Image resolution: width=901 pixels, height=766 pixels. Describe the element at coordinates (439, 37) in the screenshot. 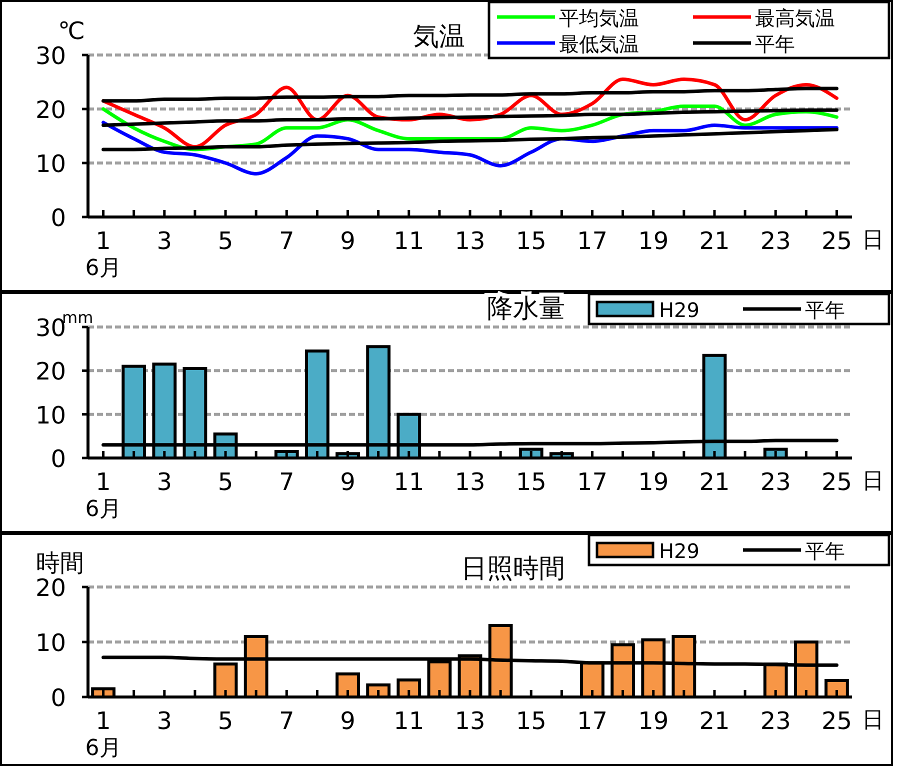

I see `chart-title: 気温` at that location.